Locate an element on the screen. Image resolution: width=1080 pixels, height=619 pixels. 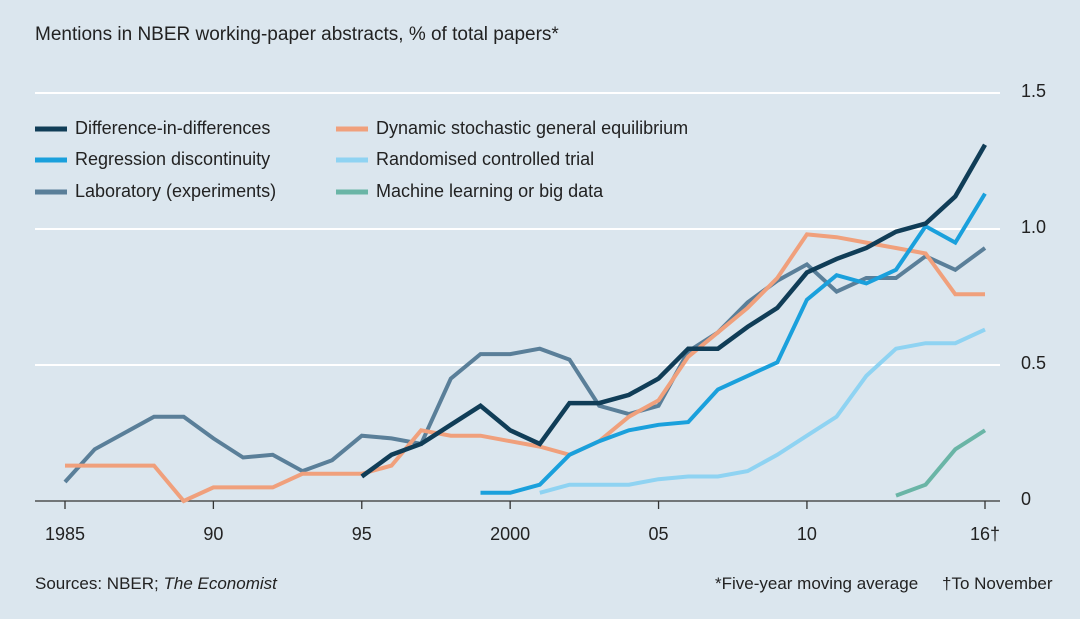
y-tick-label: 0 is located at coordinates (1026, 499).